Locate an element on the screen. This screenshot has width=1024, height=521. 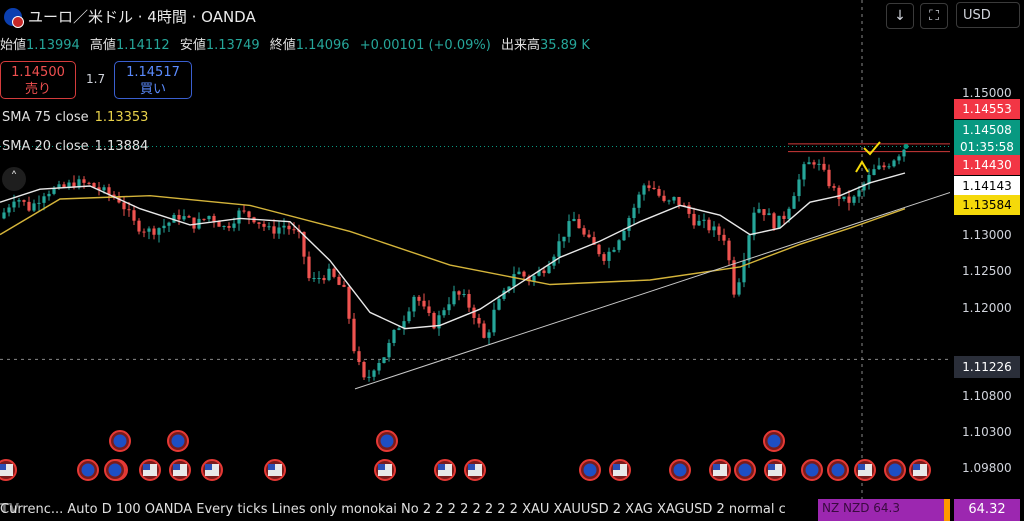
change-value: +0.00101 (+0.09%) is located at coordinates (425, 45).